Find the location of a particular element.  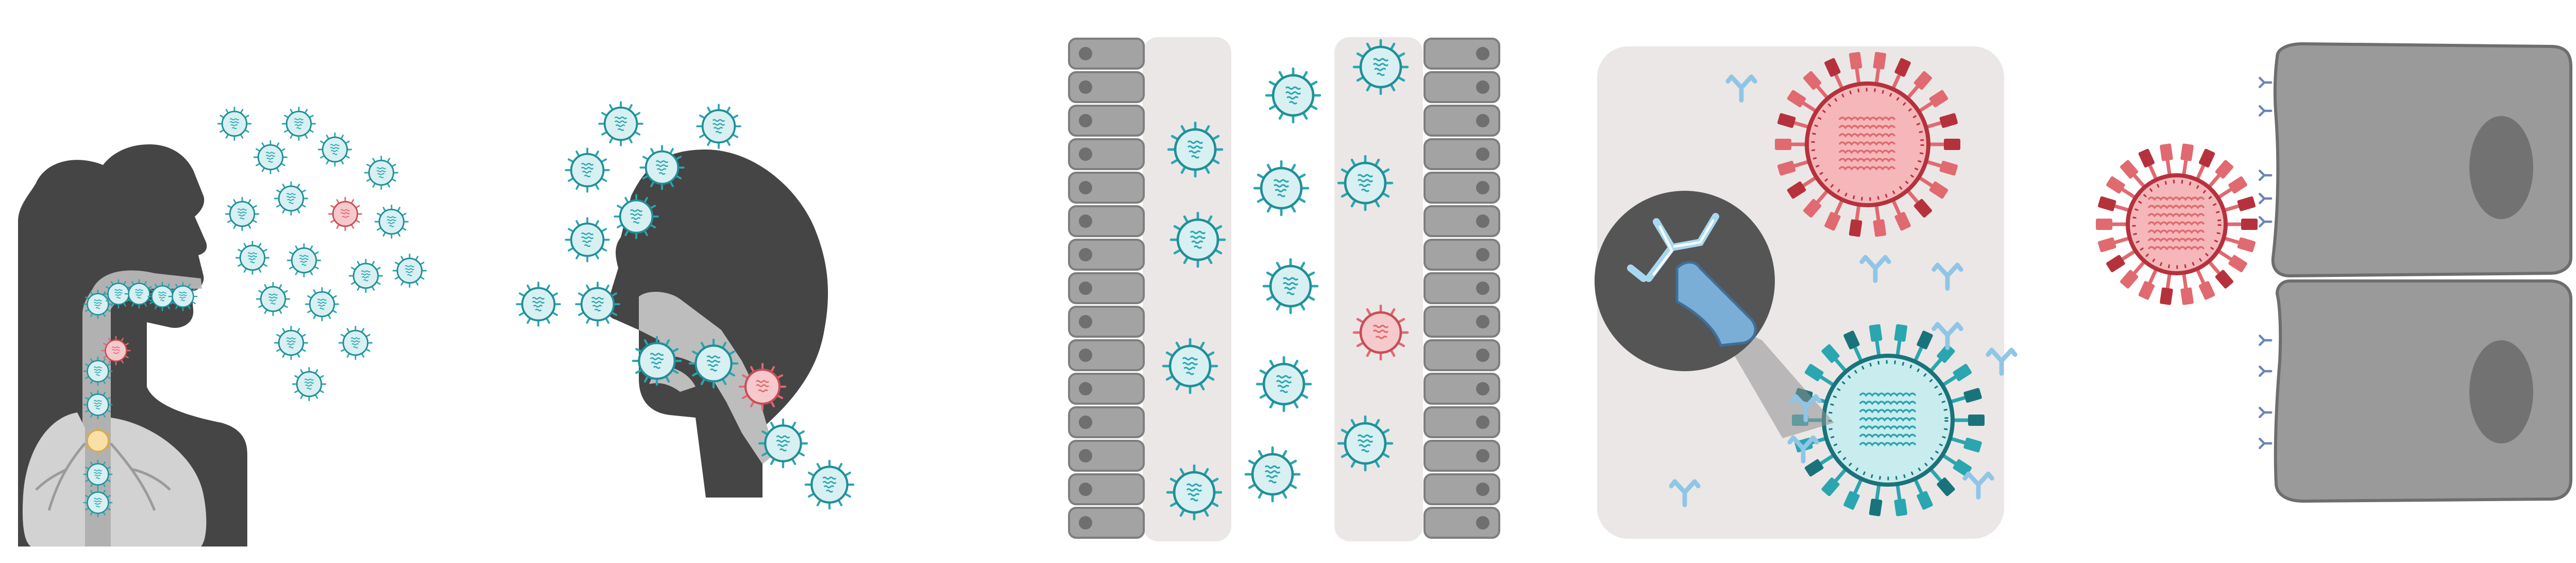

lumen-right is located at coordinates (1378, 289).